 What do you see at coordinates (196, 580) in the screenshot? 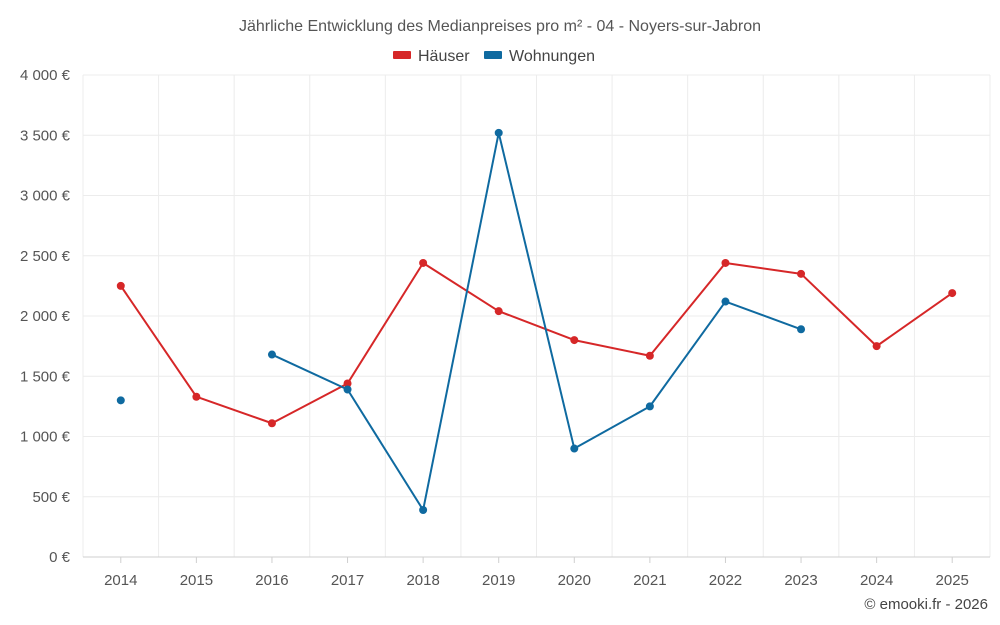
I see `x-tick-label: 2015` at bounding box center [196, 580].